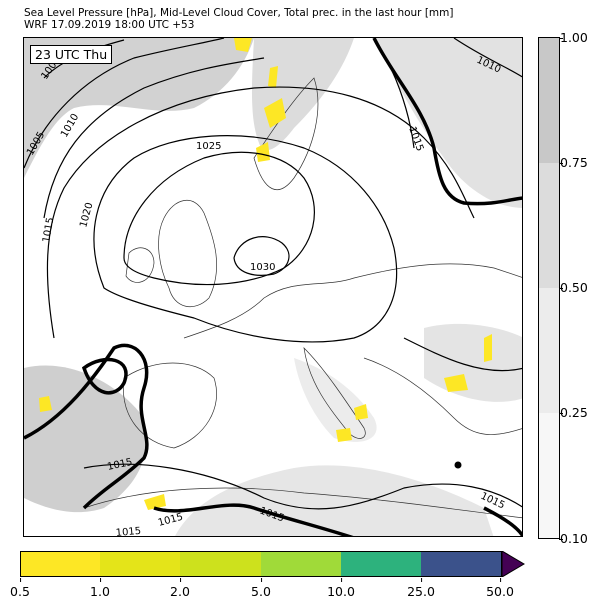  What do you see at coordinates (513, 564) in the screenshot?
I see `precip-overflow-arrow` at bounding box center [513, 564].